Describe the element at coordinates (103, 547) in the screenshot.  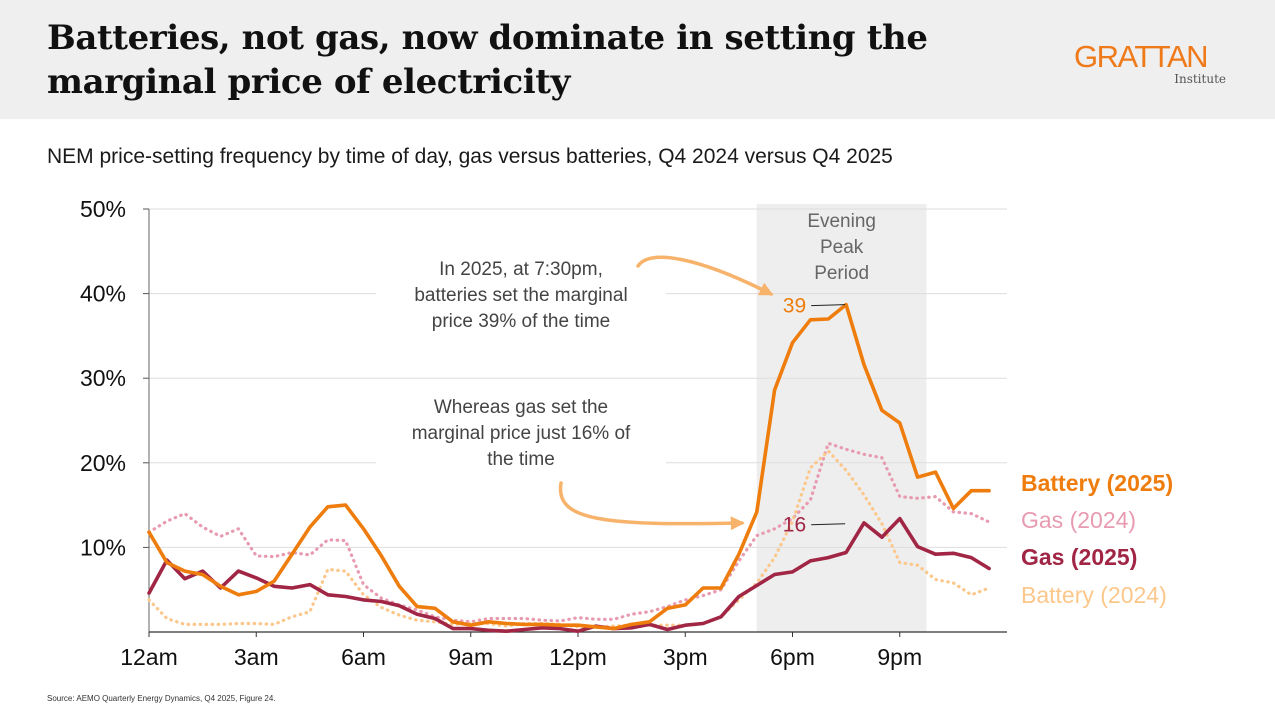
I see `y-tick-label: 10%` at that location.